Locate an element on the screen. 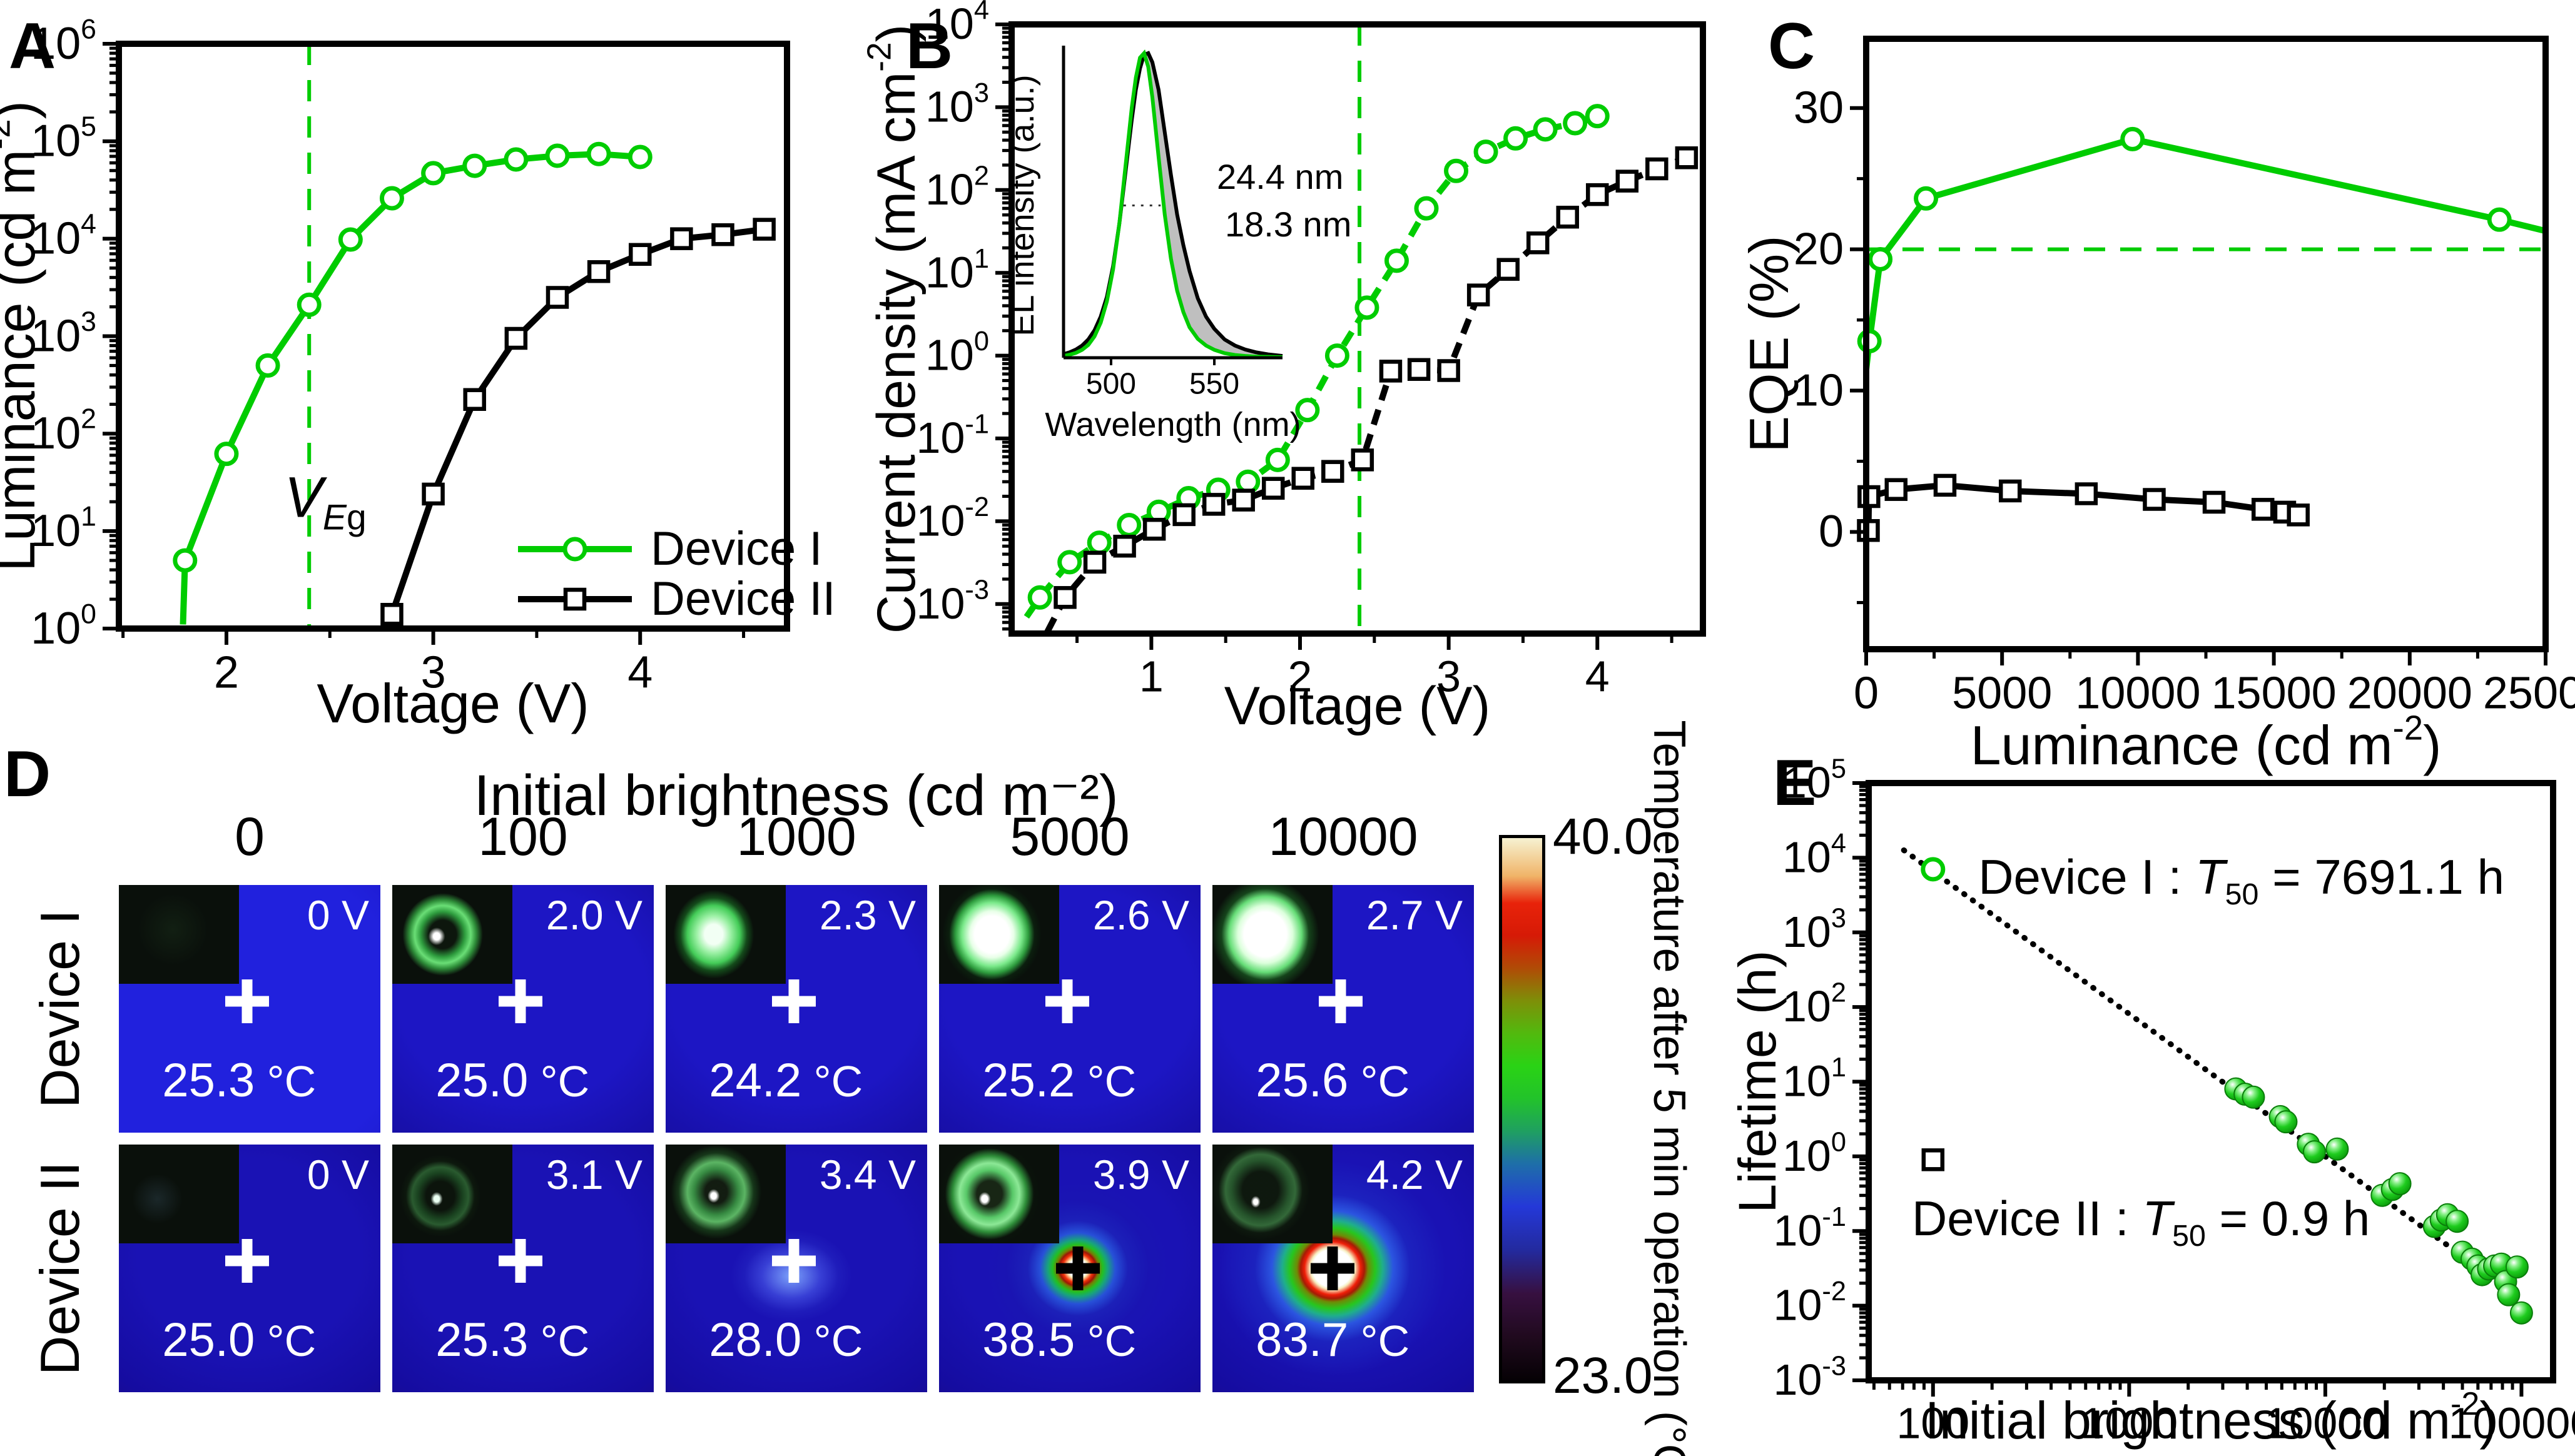  temperature-value: 25.6 is located at coordinates (1303, 1081).